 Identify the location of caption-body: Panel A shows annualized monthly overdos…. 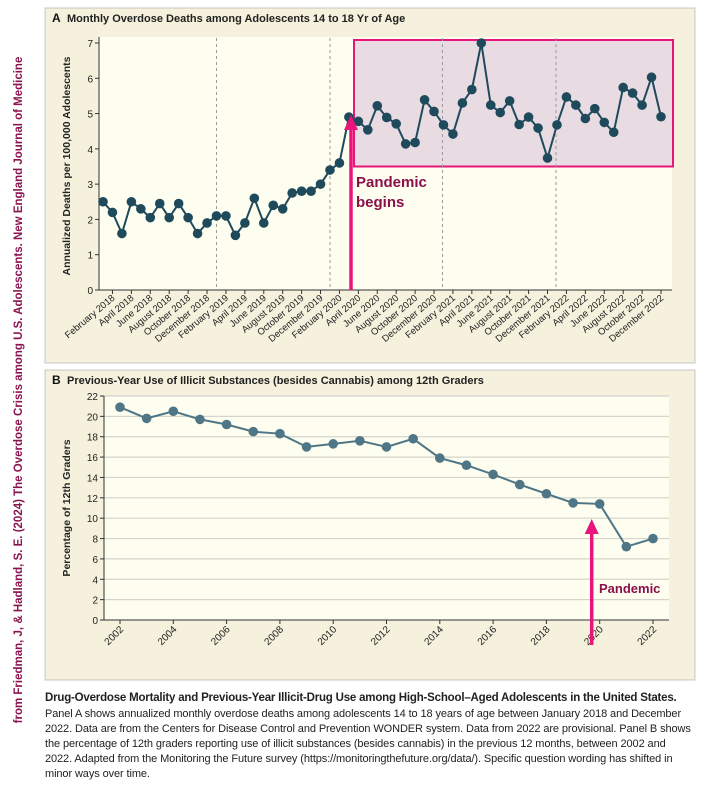
(368, 744).